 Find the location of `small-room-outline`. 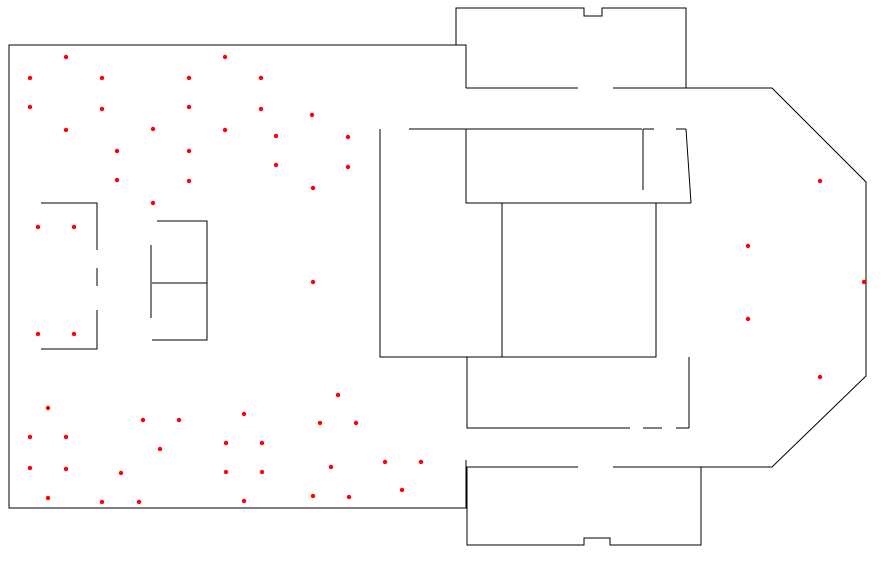

small-room-outline is located at coordinates (180, 280).